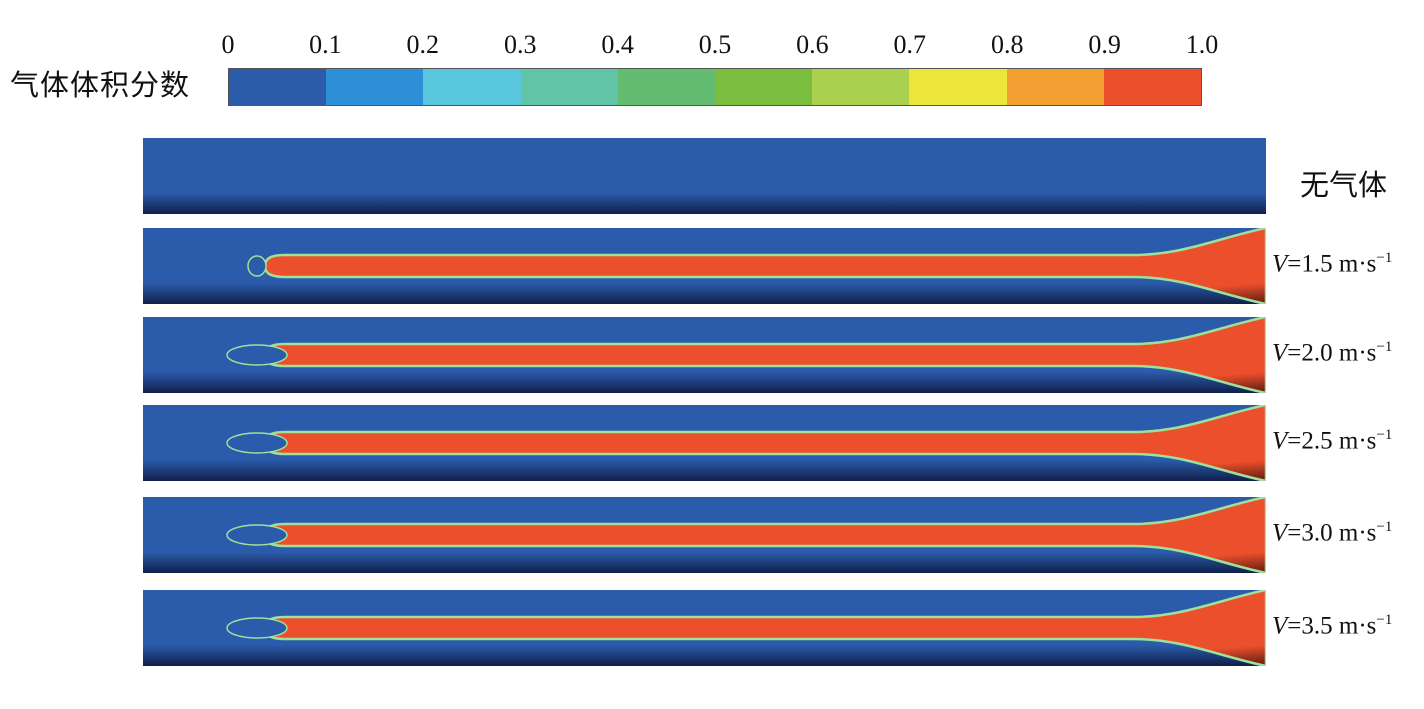 The width and height of the screenshot is (1424, 709). I want to click on panel-label: V=3.5 m·s−1, so click(1332, 626).